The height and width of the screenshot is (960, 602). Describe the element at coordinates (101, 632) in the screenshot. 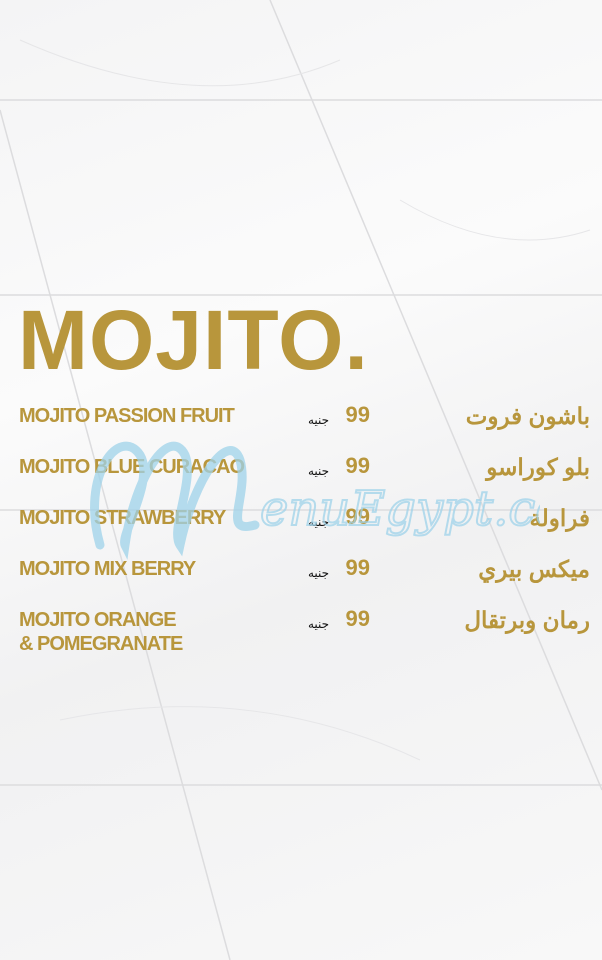

I see `item-name-en: MOJITO ORANGE & POMEGRANATE` at that location.